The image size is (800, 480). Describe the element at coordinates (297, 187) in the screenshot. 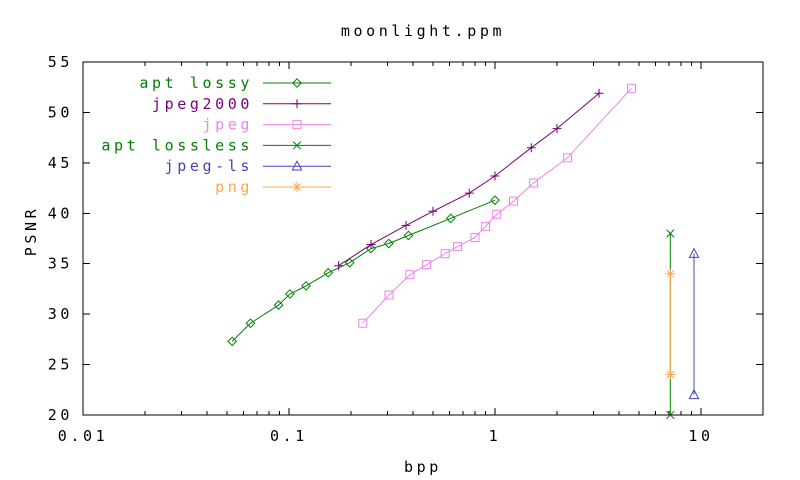

I see `legend-marker-png` at that location.